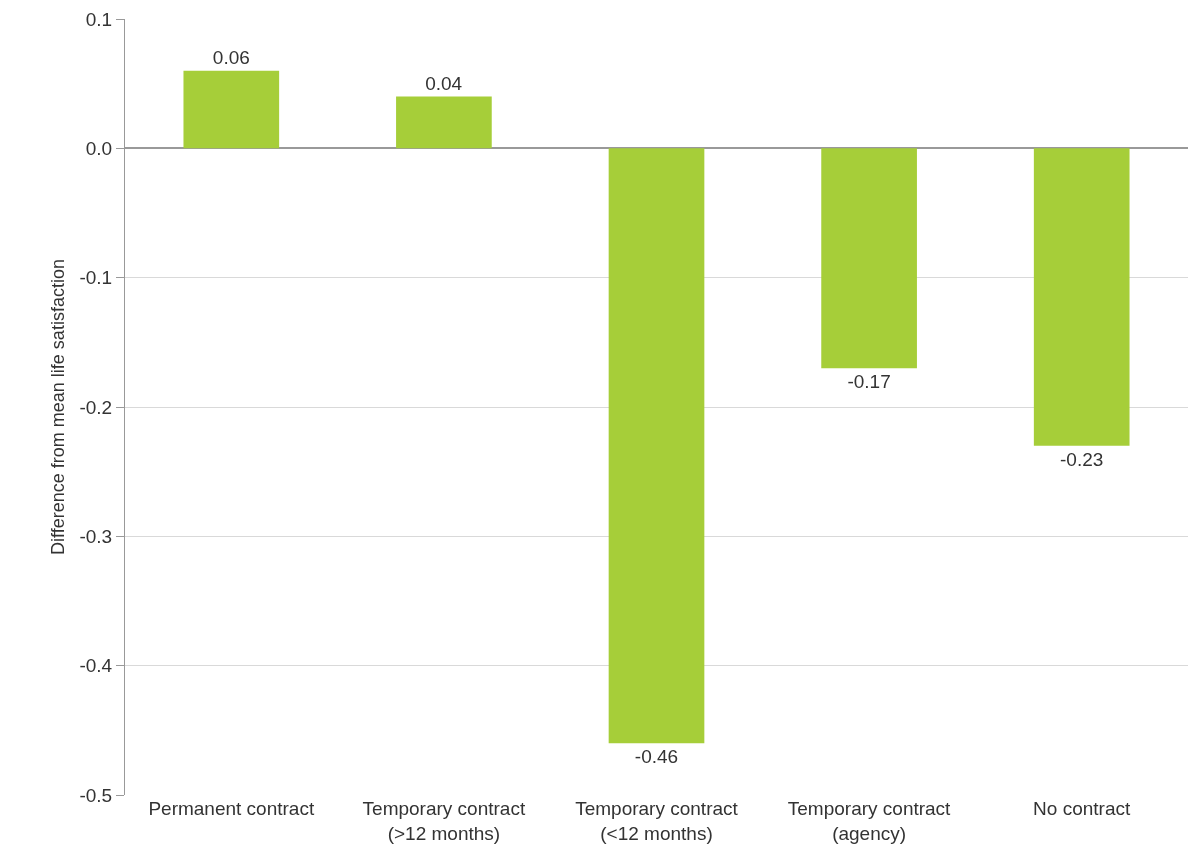 The image size is (1188, 867). What do you see at coordinates (57, 407) in the screenshot?
I see `y-axis-title: Difference from mean life satisfaction` at bounding box center [57, 407].